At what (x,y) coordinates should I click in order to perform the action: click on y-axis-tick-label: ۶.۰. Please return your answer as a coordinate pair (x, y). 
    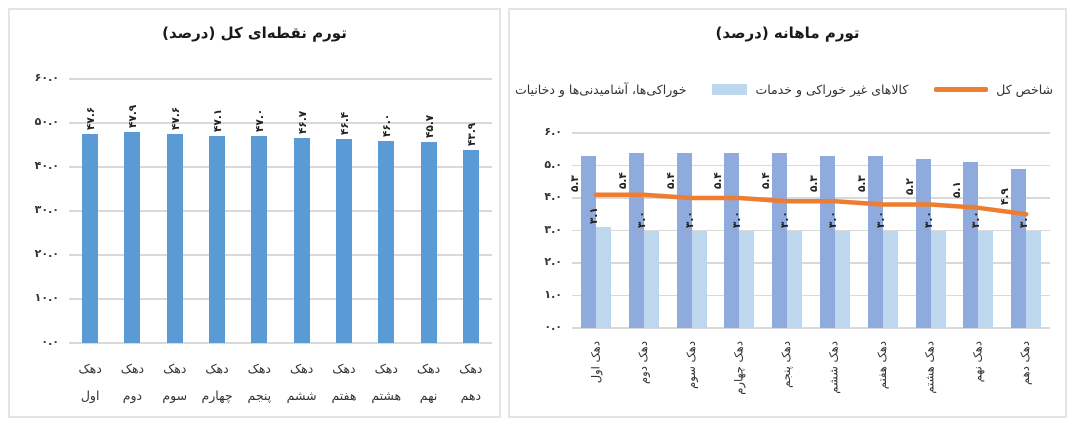
    Looking at the image, I should click on (553, 131).